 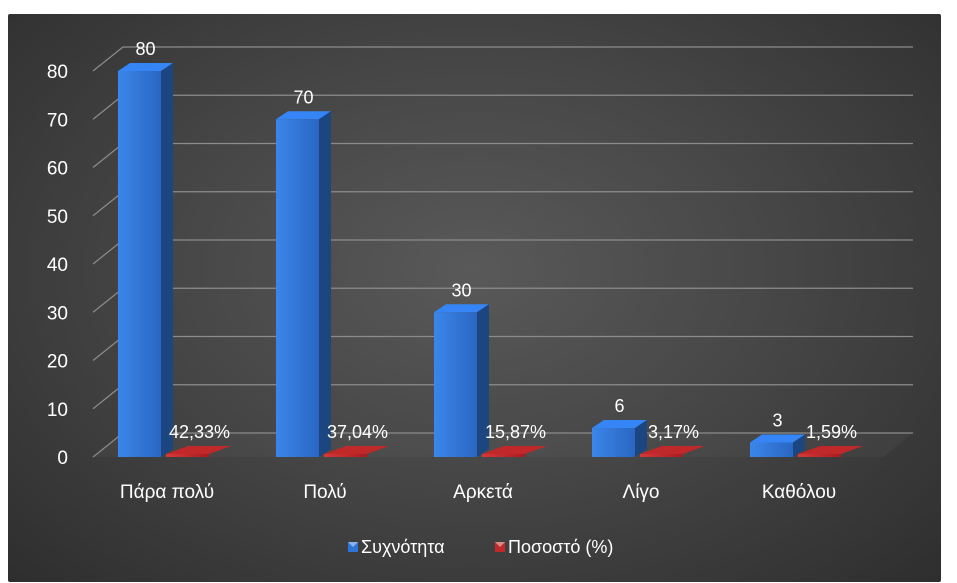 I want to click on category-label: Πάρα πολύ, so click(x=167, y=492).